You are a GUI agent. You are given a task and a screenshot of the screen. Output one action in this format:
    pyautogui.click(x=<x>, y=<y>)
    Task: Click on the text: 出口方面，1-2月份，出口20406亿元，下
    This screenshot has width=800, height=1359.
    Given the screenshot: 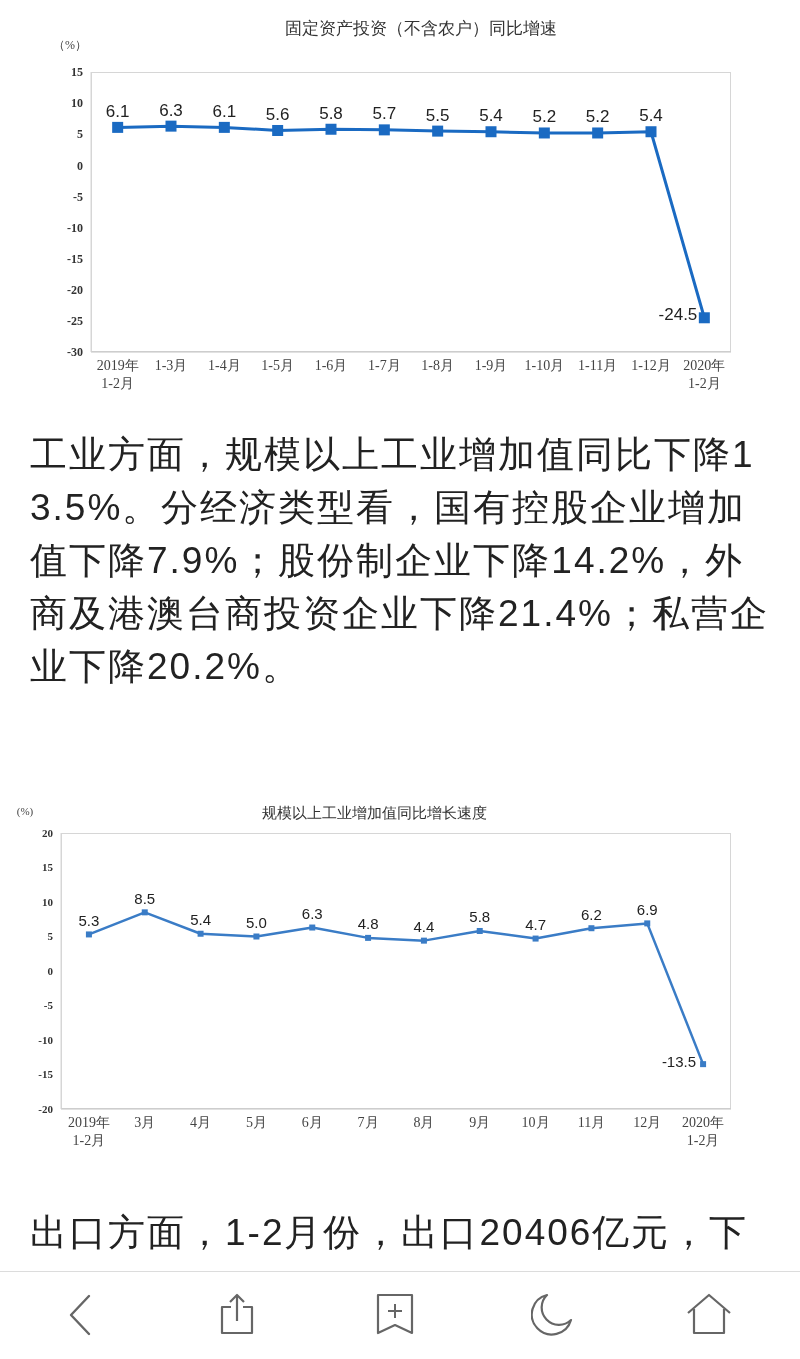 What is the action you would take?
    pyautogui.click(x=390, y=1233)
    